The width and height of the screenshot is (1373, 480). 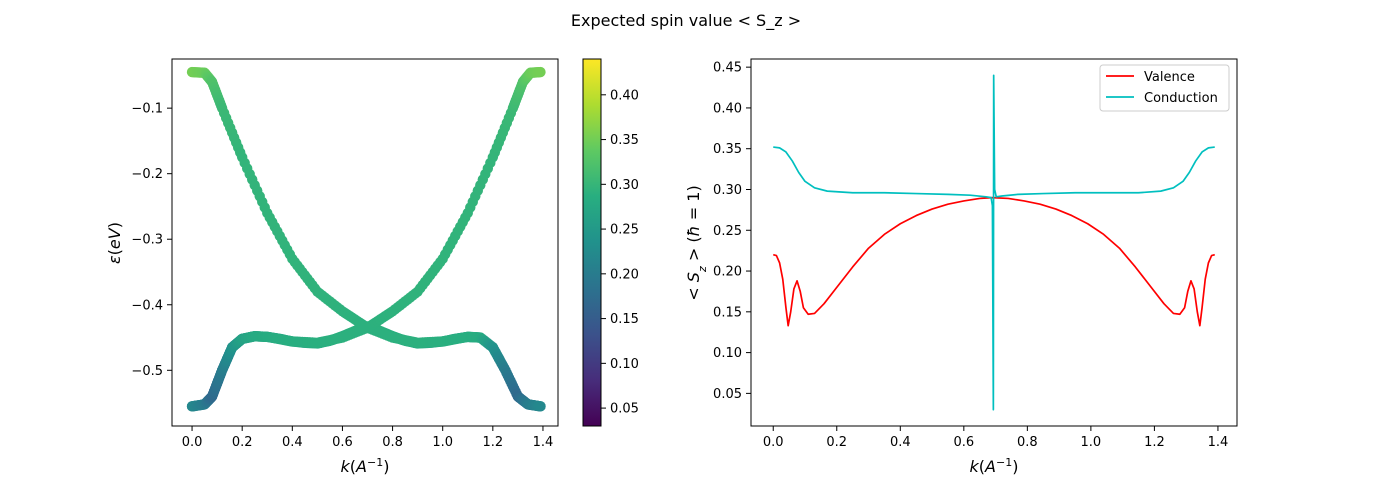 I want to click on band-y-ticks: −0.5 −0.4 −0.3 −0.2 −0.1, so click(x=151, y=240).